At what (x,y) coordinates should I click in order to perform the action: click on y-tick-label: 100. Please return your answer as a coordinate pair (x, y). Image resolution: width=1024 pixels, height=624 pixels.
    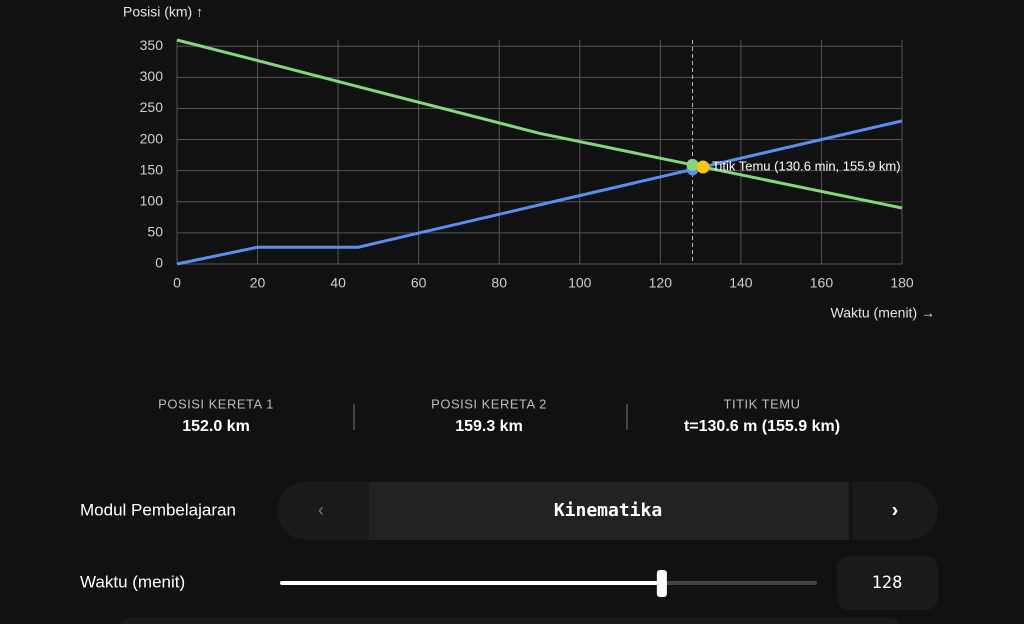
    Looking at the image, I should click on (152, 200).